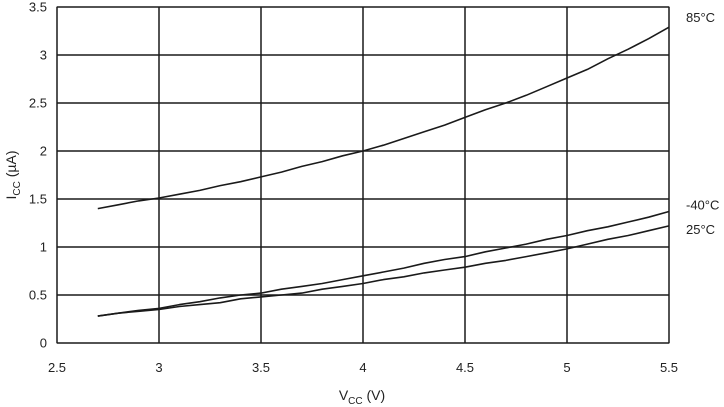 The width and height of the screenshot is (724, 407). Describe the element at coordinates (566, 367) in the screenshot. I see `x-tick-label: 5` at that location.